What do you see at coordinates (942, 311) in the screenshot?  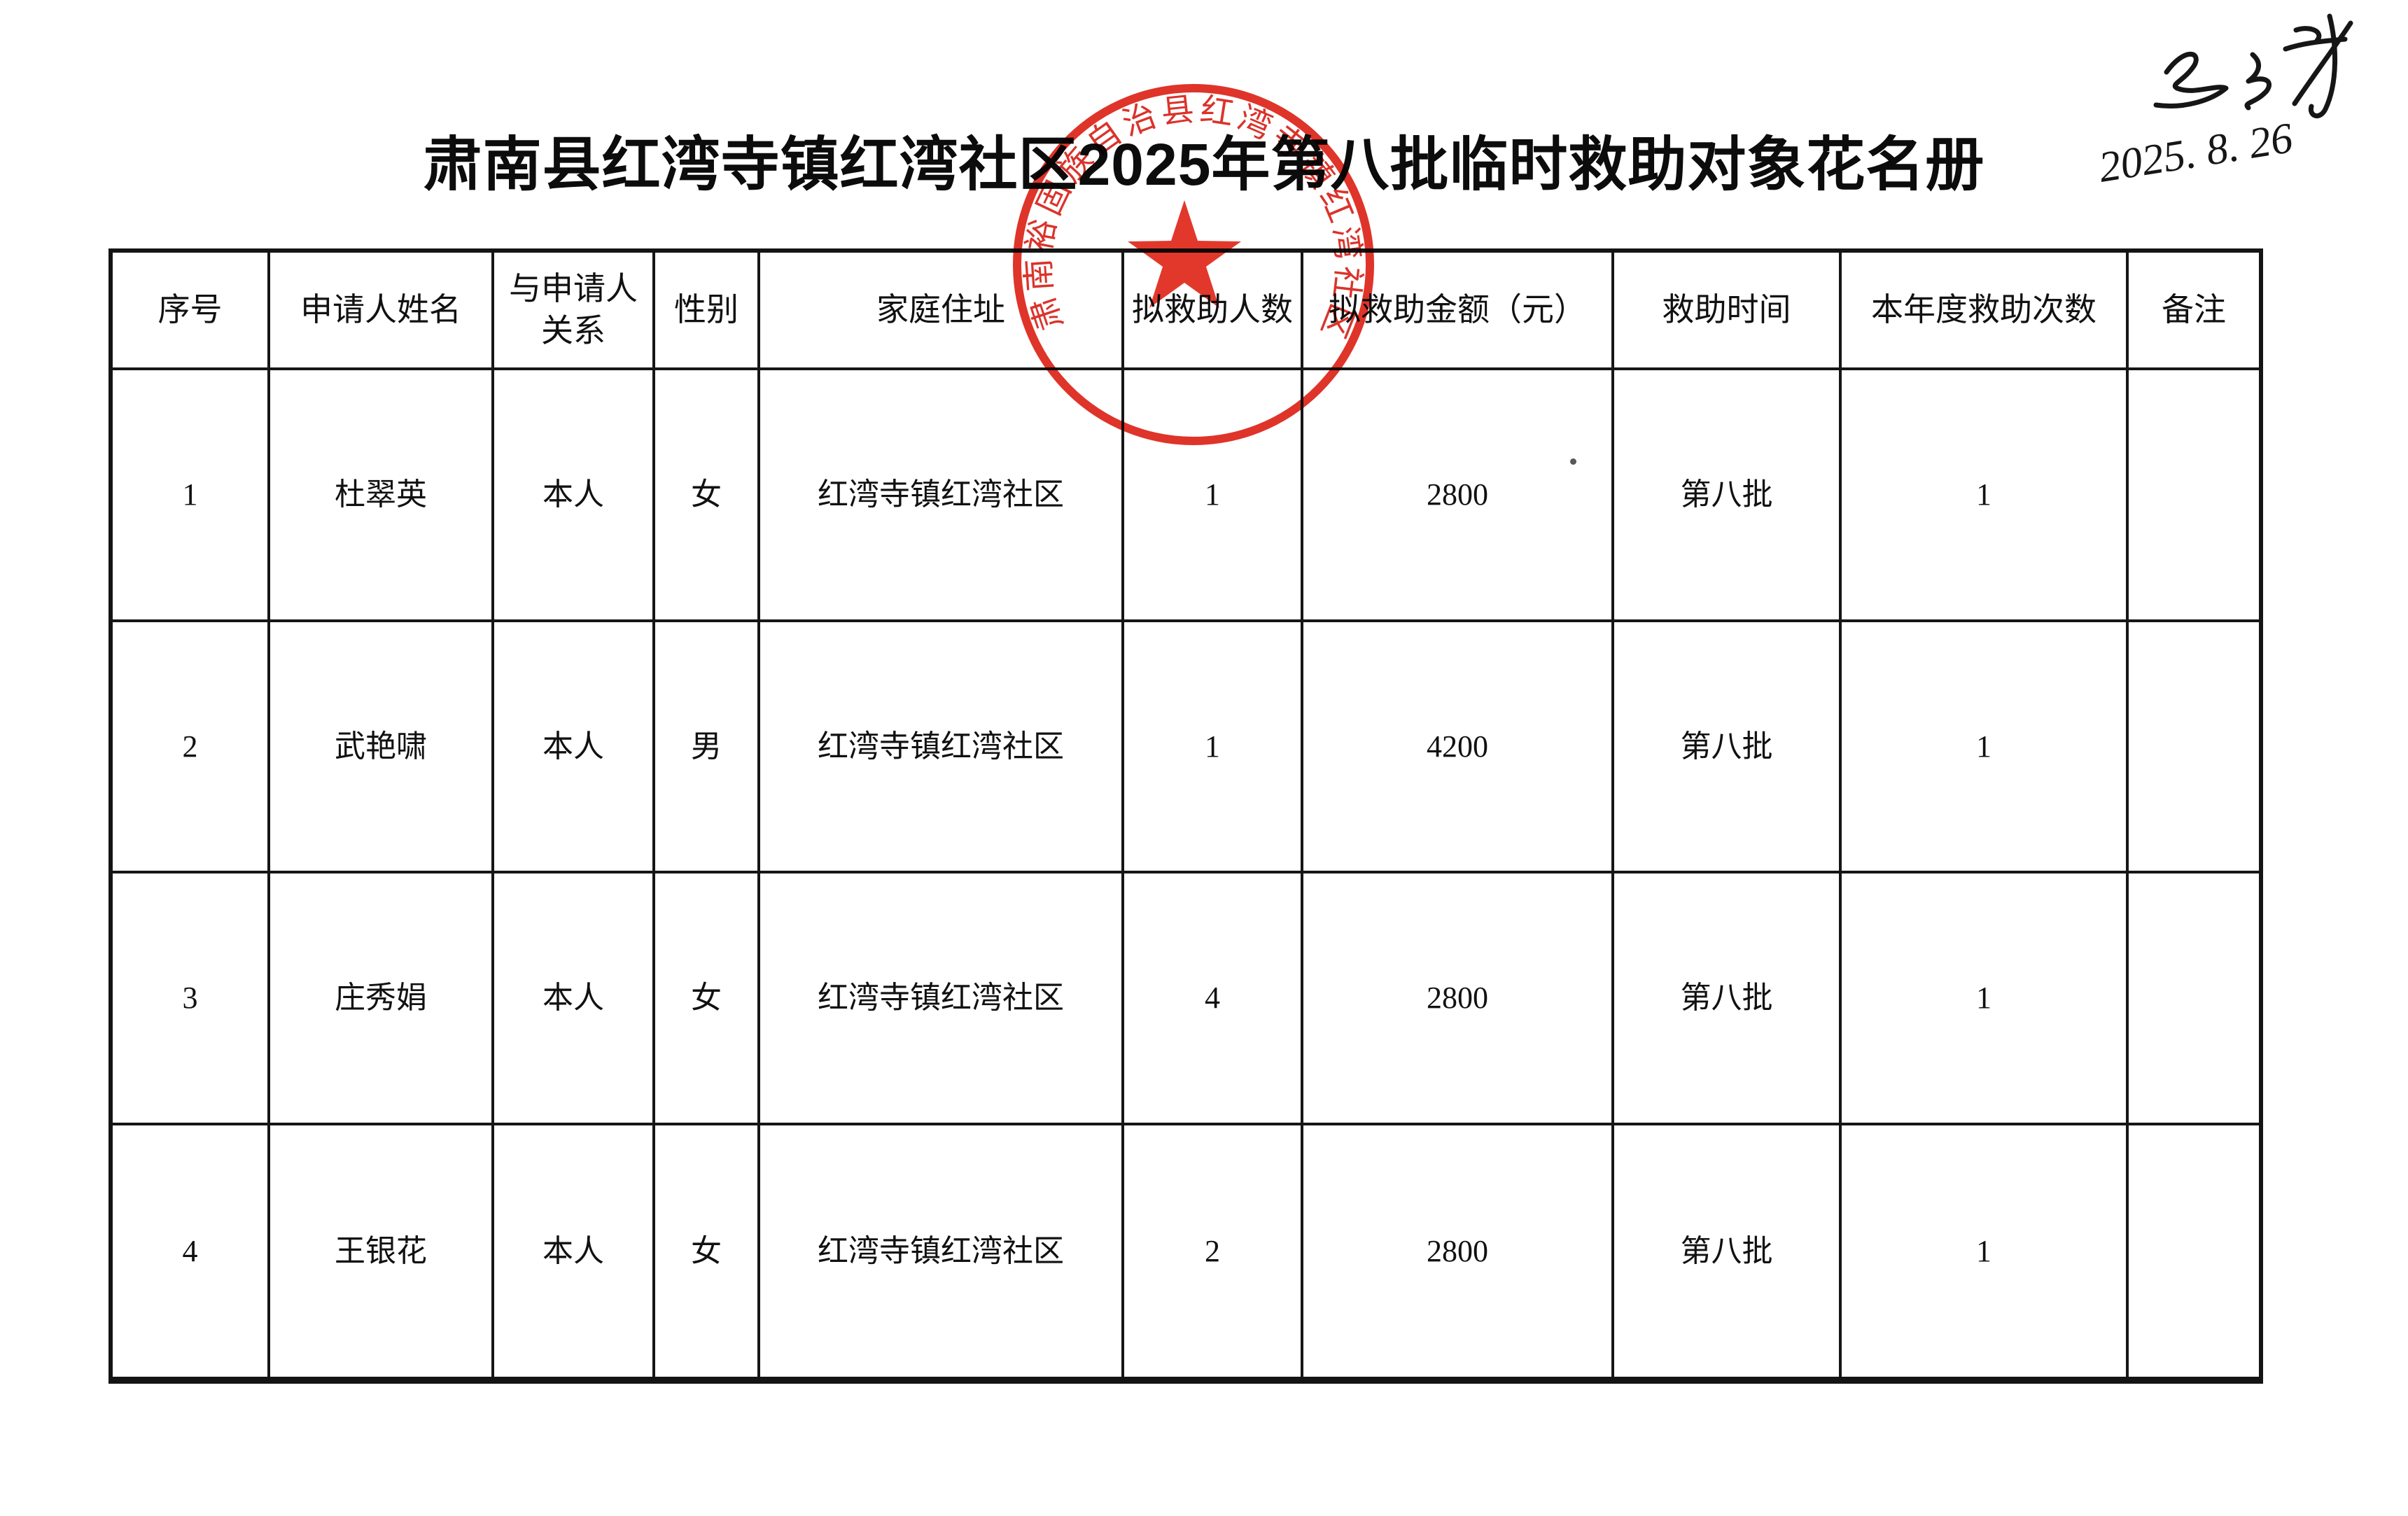 I see `header-address: 家庭住址` at bounding box center [942, 311].